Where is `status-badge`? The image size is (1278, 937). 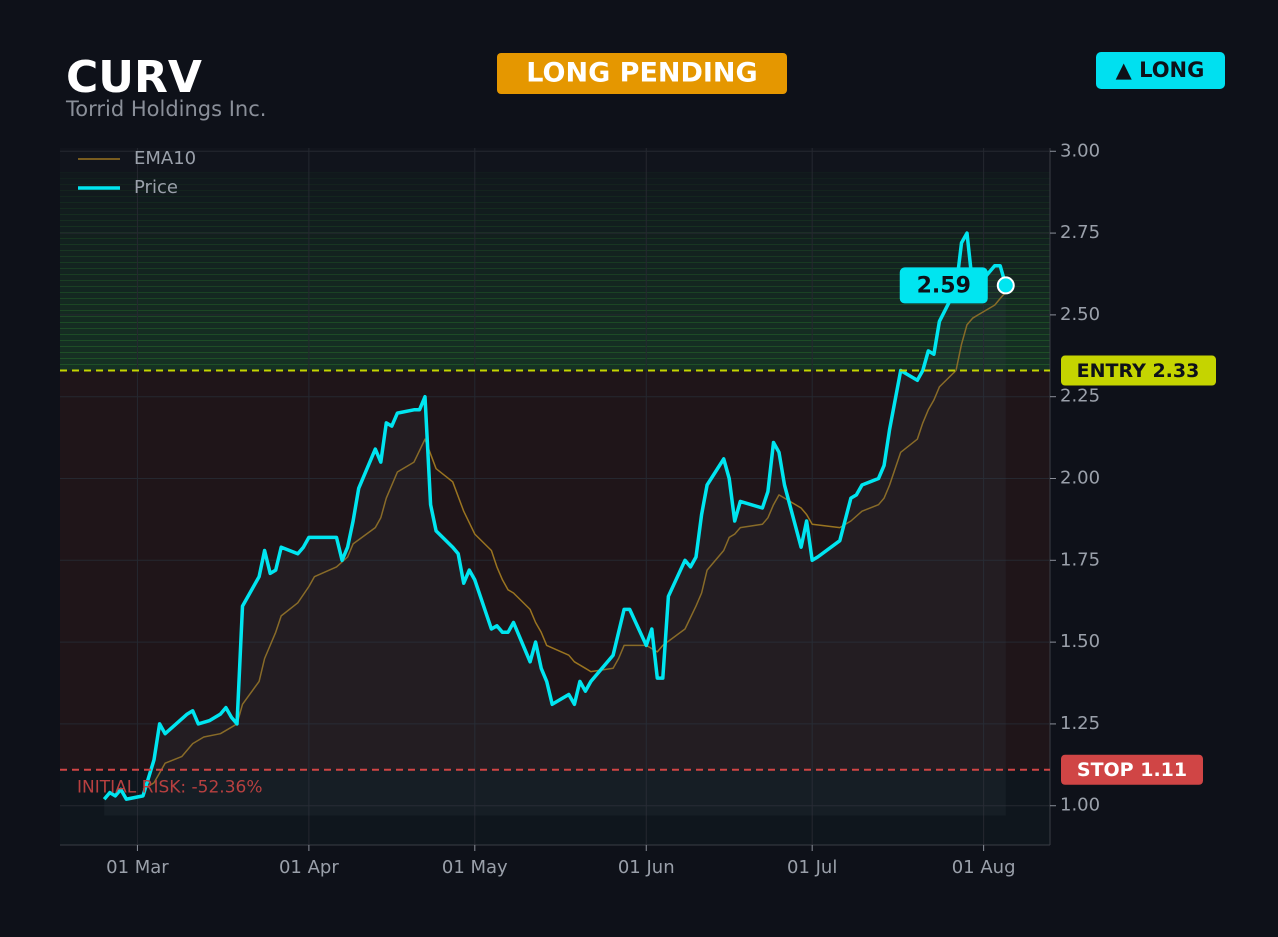
status-badge is located at coordinates (642, 73).